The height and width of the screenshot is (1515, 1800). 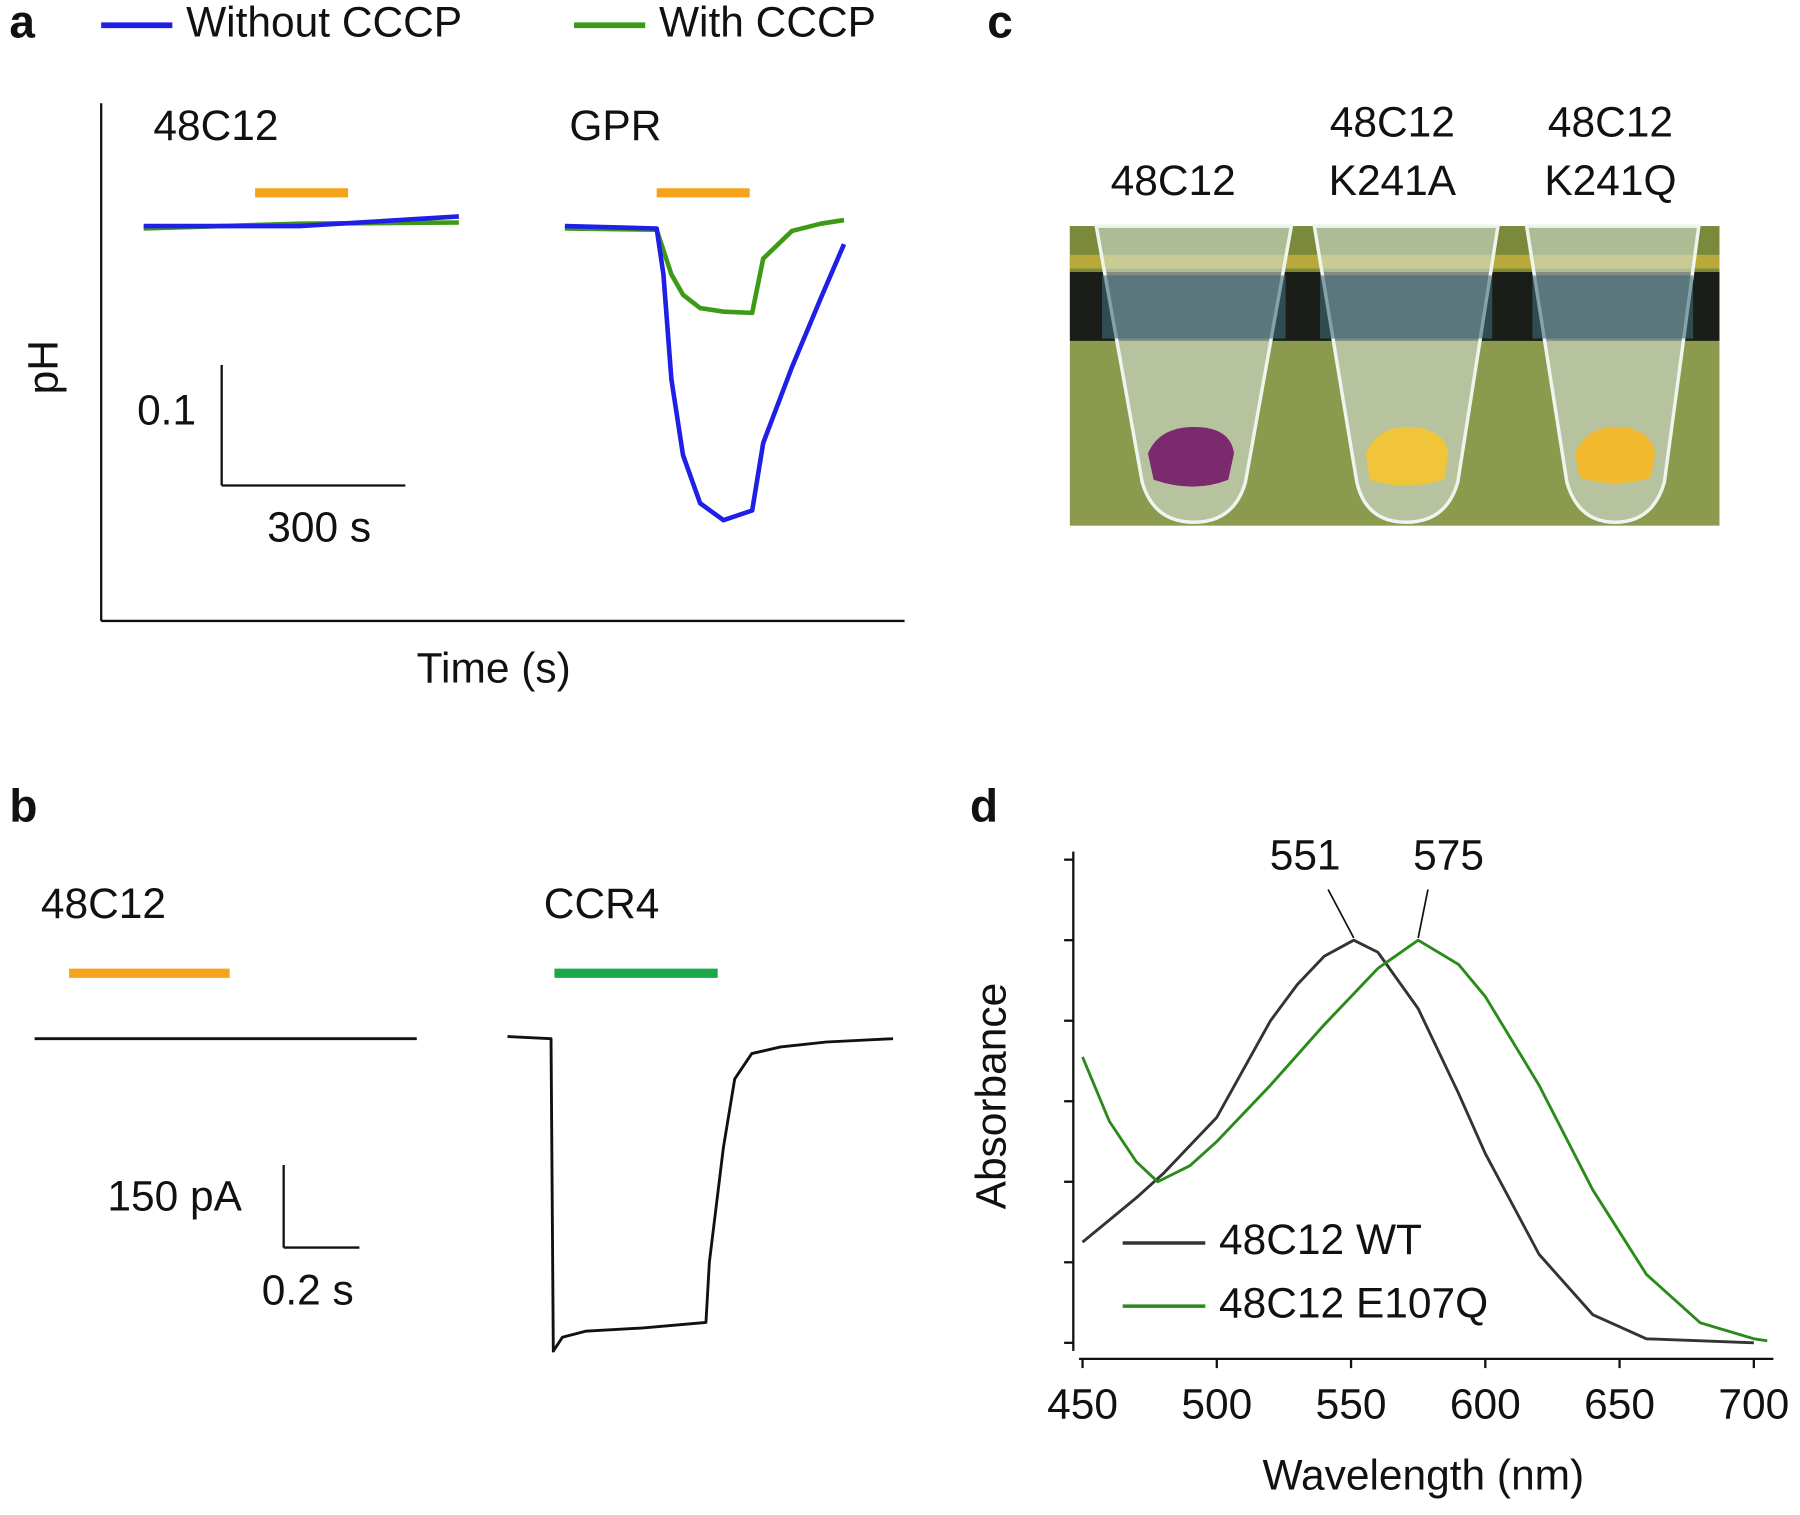 What do you see at coordinates (494, 668) in the screenshot?
I see `x-axis-label: Time (s)` at bounding box center [494, 668].